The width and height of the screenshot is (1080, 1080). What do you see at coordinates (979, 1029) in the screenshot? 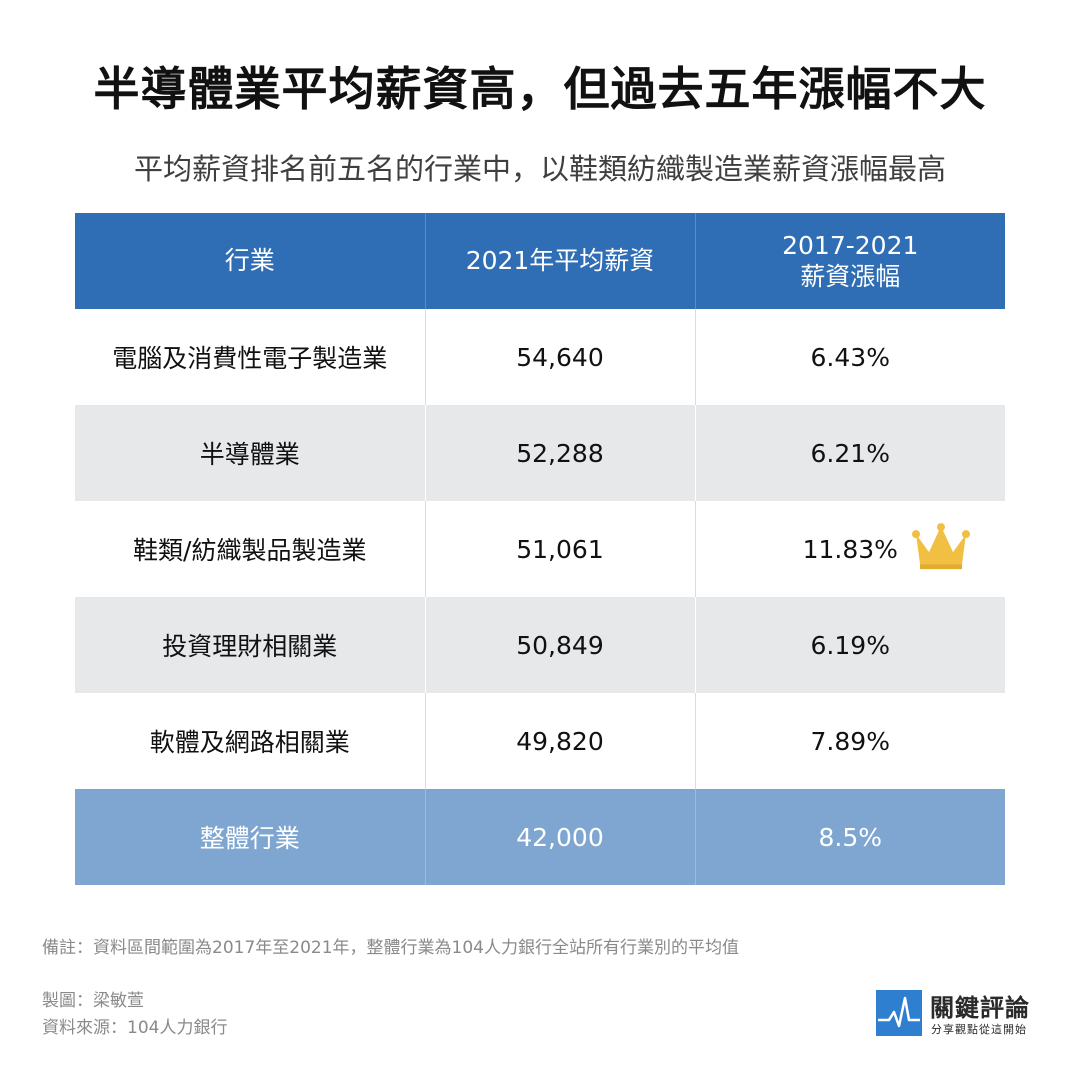
I see `logo-slogan: 分享觀點從這開始` at bounding box center [979, 1029].